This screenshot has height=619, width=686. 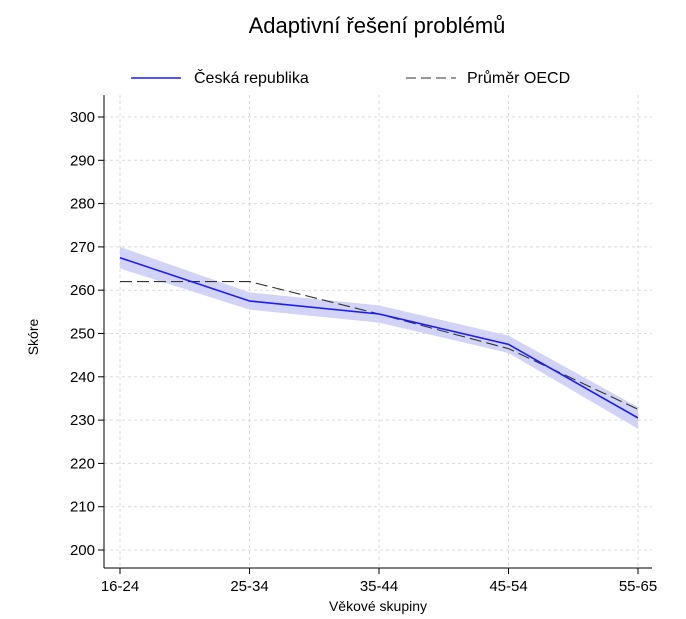 What do you see at coordinates (378, 606) in the screenshot?
I see `x-axis-title: Věkové skupiny` at bounding box center [378, 606].